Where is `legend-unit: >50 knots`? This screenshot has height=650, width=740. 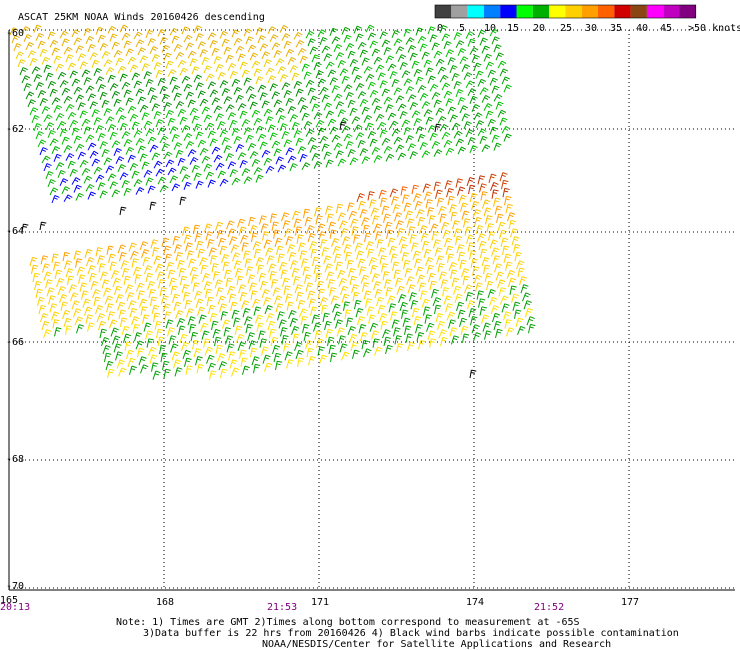 legend-unit: >50 knots is located at coordinates (714, 28).